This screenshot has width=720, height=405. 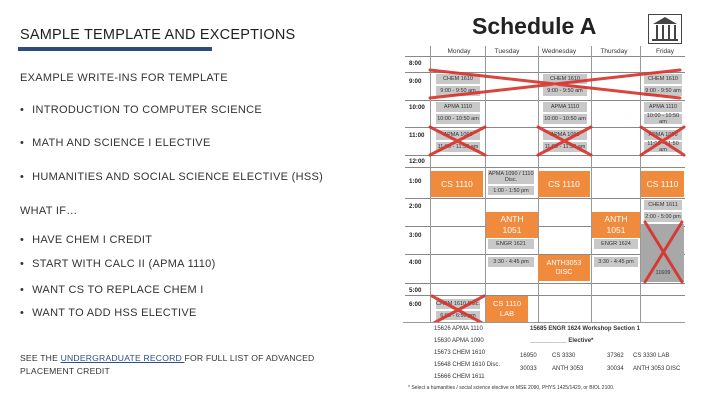 What do you see at coordinates (415, 304) in the screenshot?
I see `time-label: 6:00` at bounding box center [415, 304].